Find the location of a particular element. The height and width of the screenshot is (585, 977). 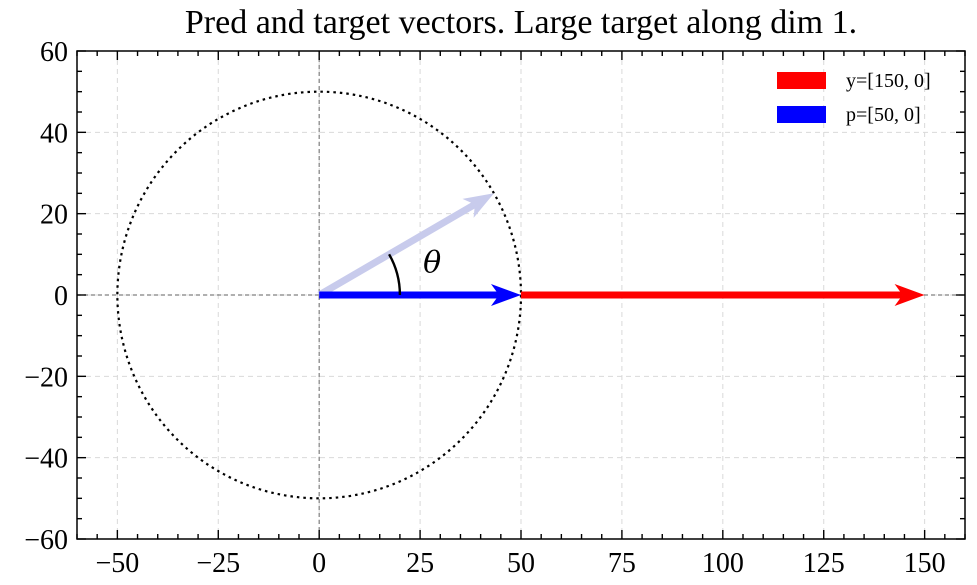

faded-vector-shaft is located at coordinates (397, 250).